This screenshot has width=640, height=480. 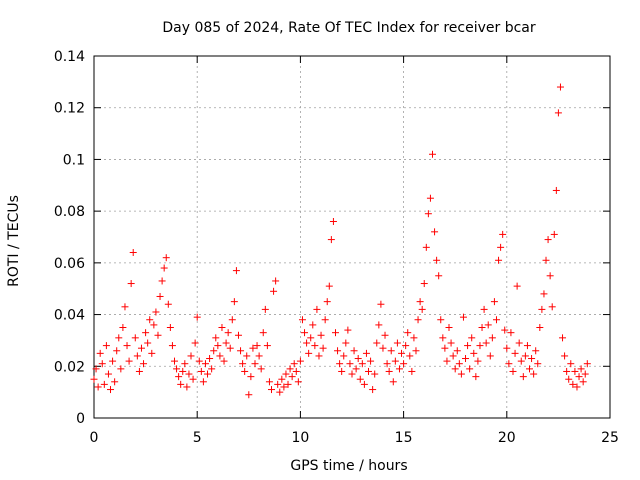 What do you see at coordinates (354, 438) in the screenshot?
I see `x-tick-labels: 0 5 10 15 20 25` at bounding box center [354, 438].